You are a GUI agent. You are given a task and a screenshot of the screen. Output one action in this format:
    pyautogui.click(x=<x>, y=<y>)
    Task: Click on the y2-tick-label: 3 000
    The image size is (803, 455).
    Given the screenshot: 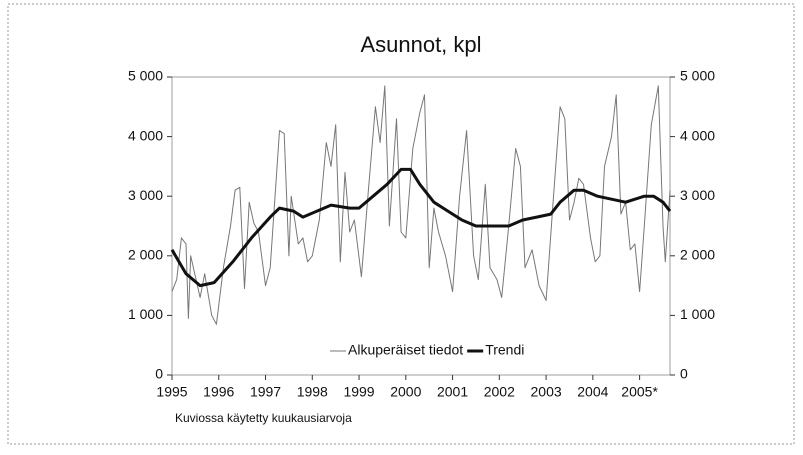 What is the action you would take?
    pyautogui.click(x=697, y=195)
    